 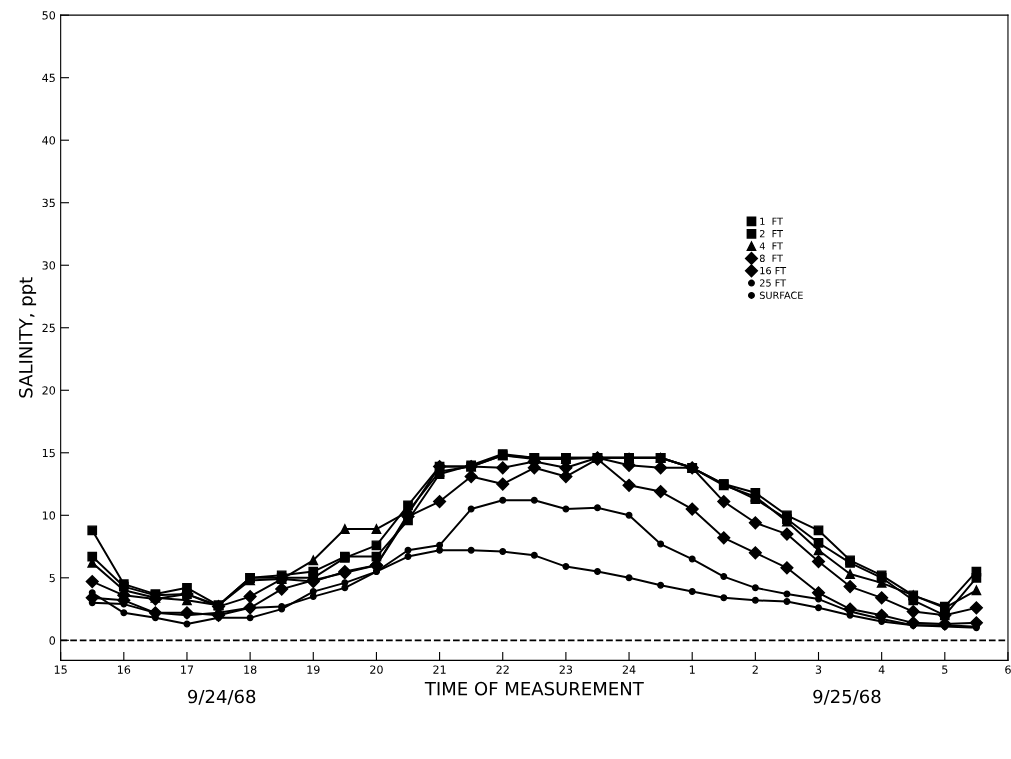 I want to click on x-tick-label: 24, so click(x=629, y=669).